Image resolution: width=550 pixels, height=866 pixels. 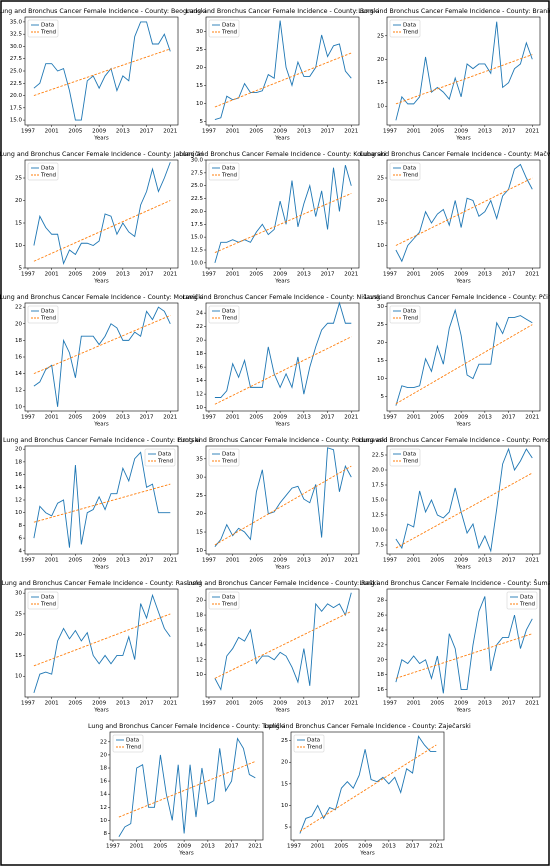 I want to click on y-tick-label: 15.0, so click(x=197, y=238).